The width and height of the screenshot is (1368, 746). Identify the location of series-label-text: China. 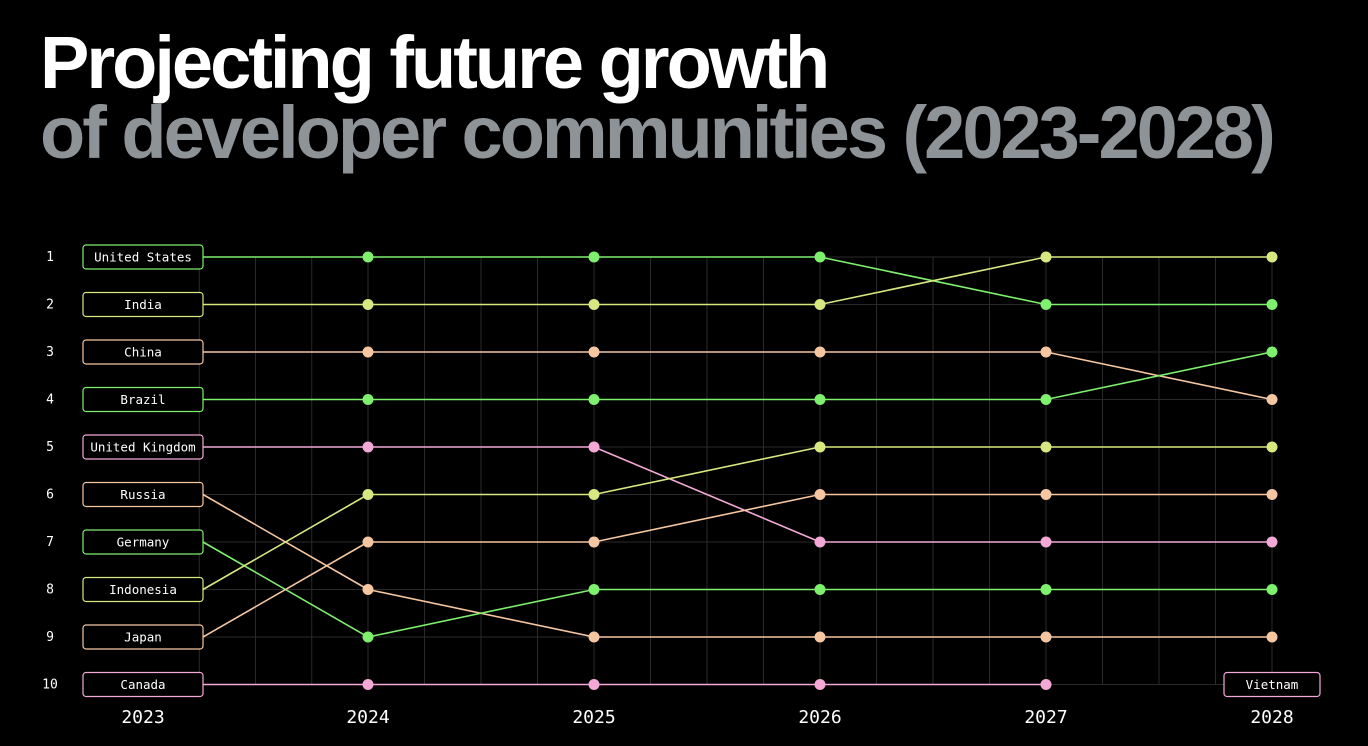
(143, 352).